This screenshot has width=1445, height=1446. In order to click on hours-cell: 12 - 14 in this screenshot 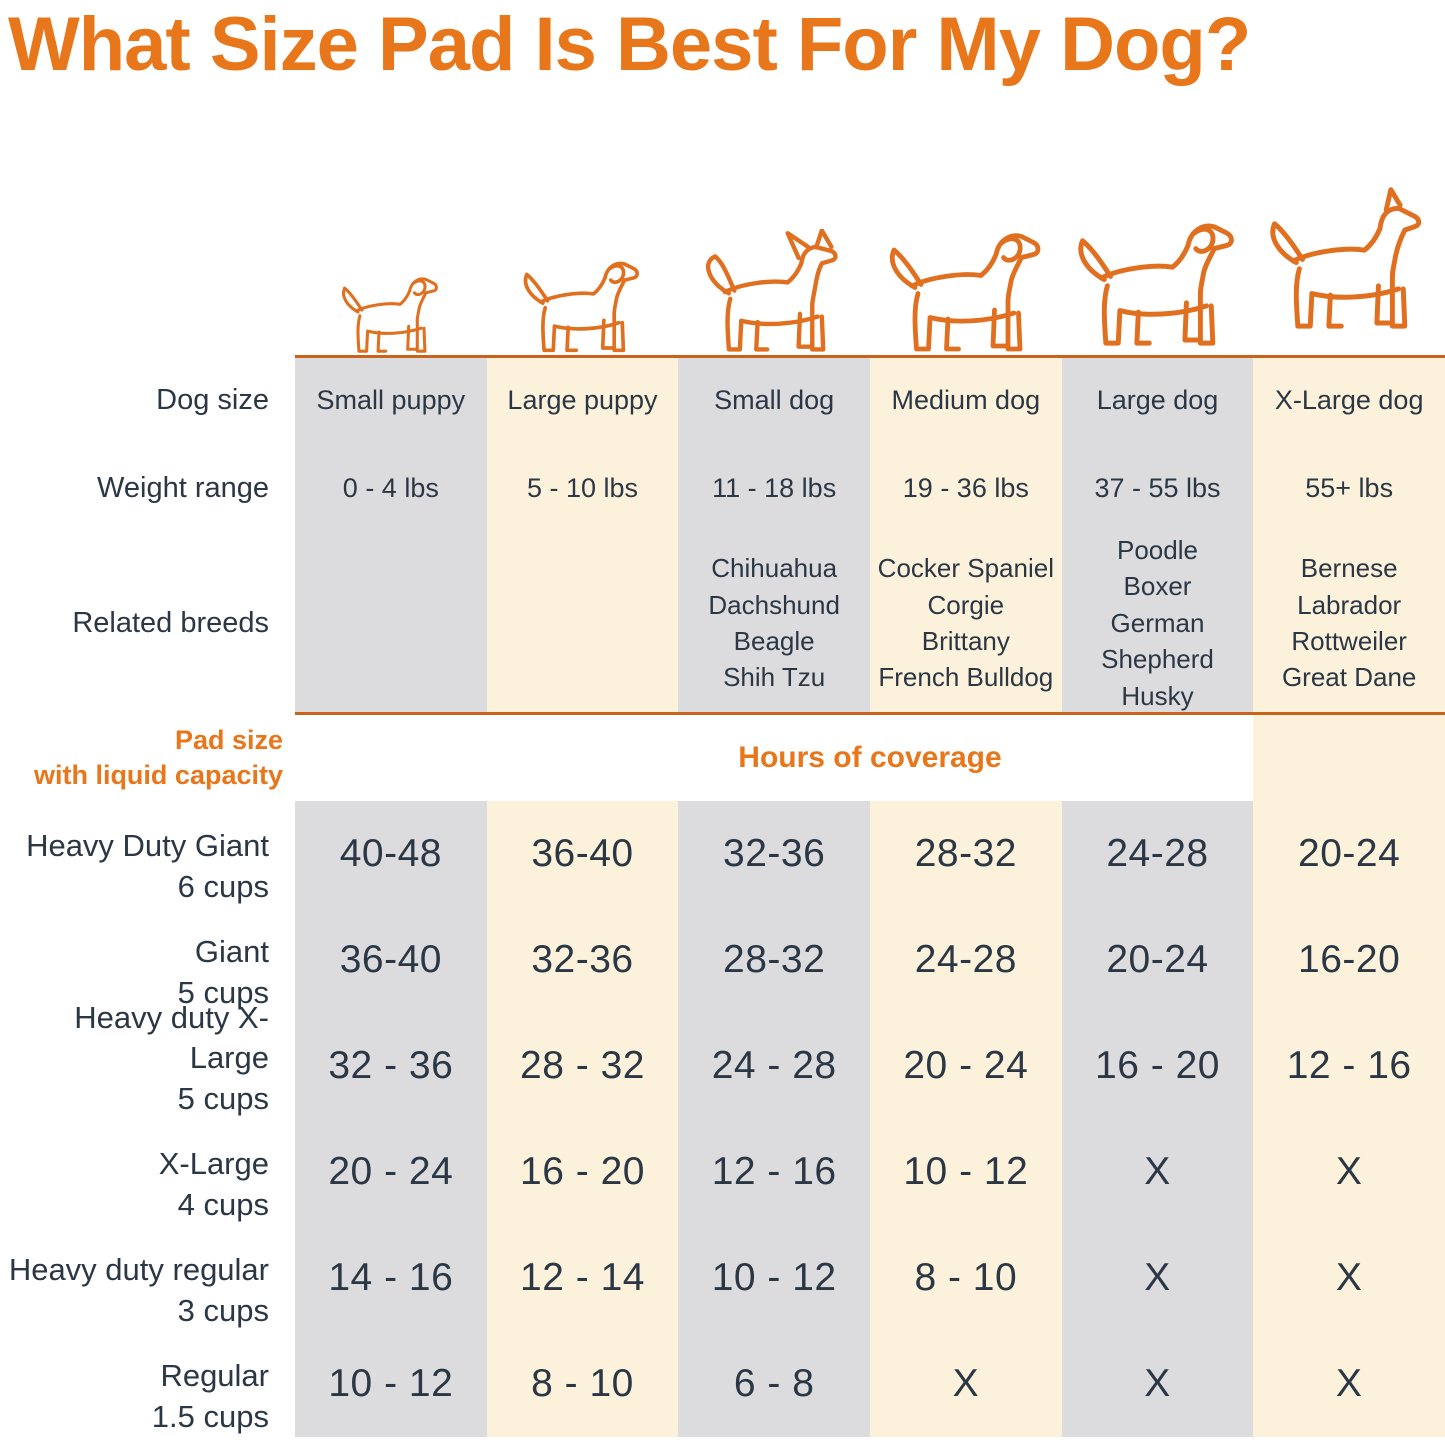, I will do `click(582, 1278)`.